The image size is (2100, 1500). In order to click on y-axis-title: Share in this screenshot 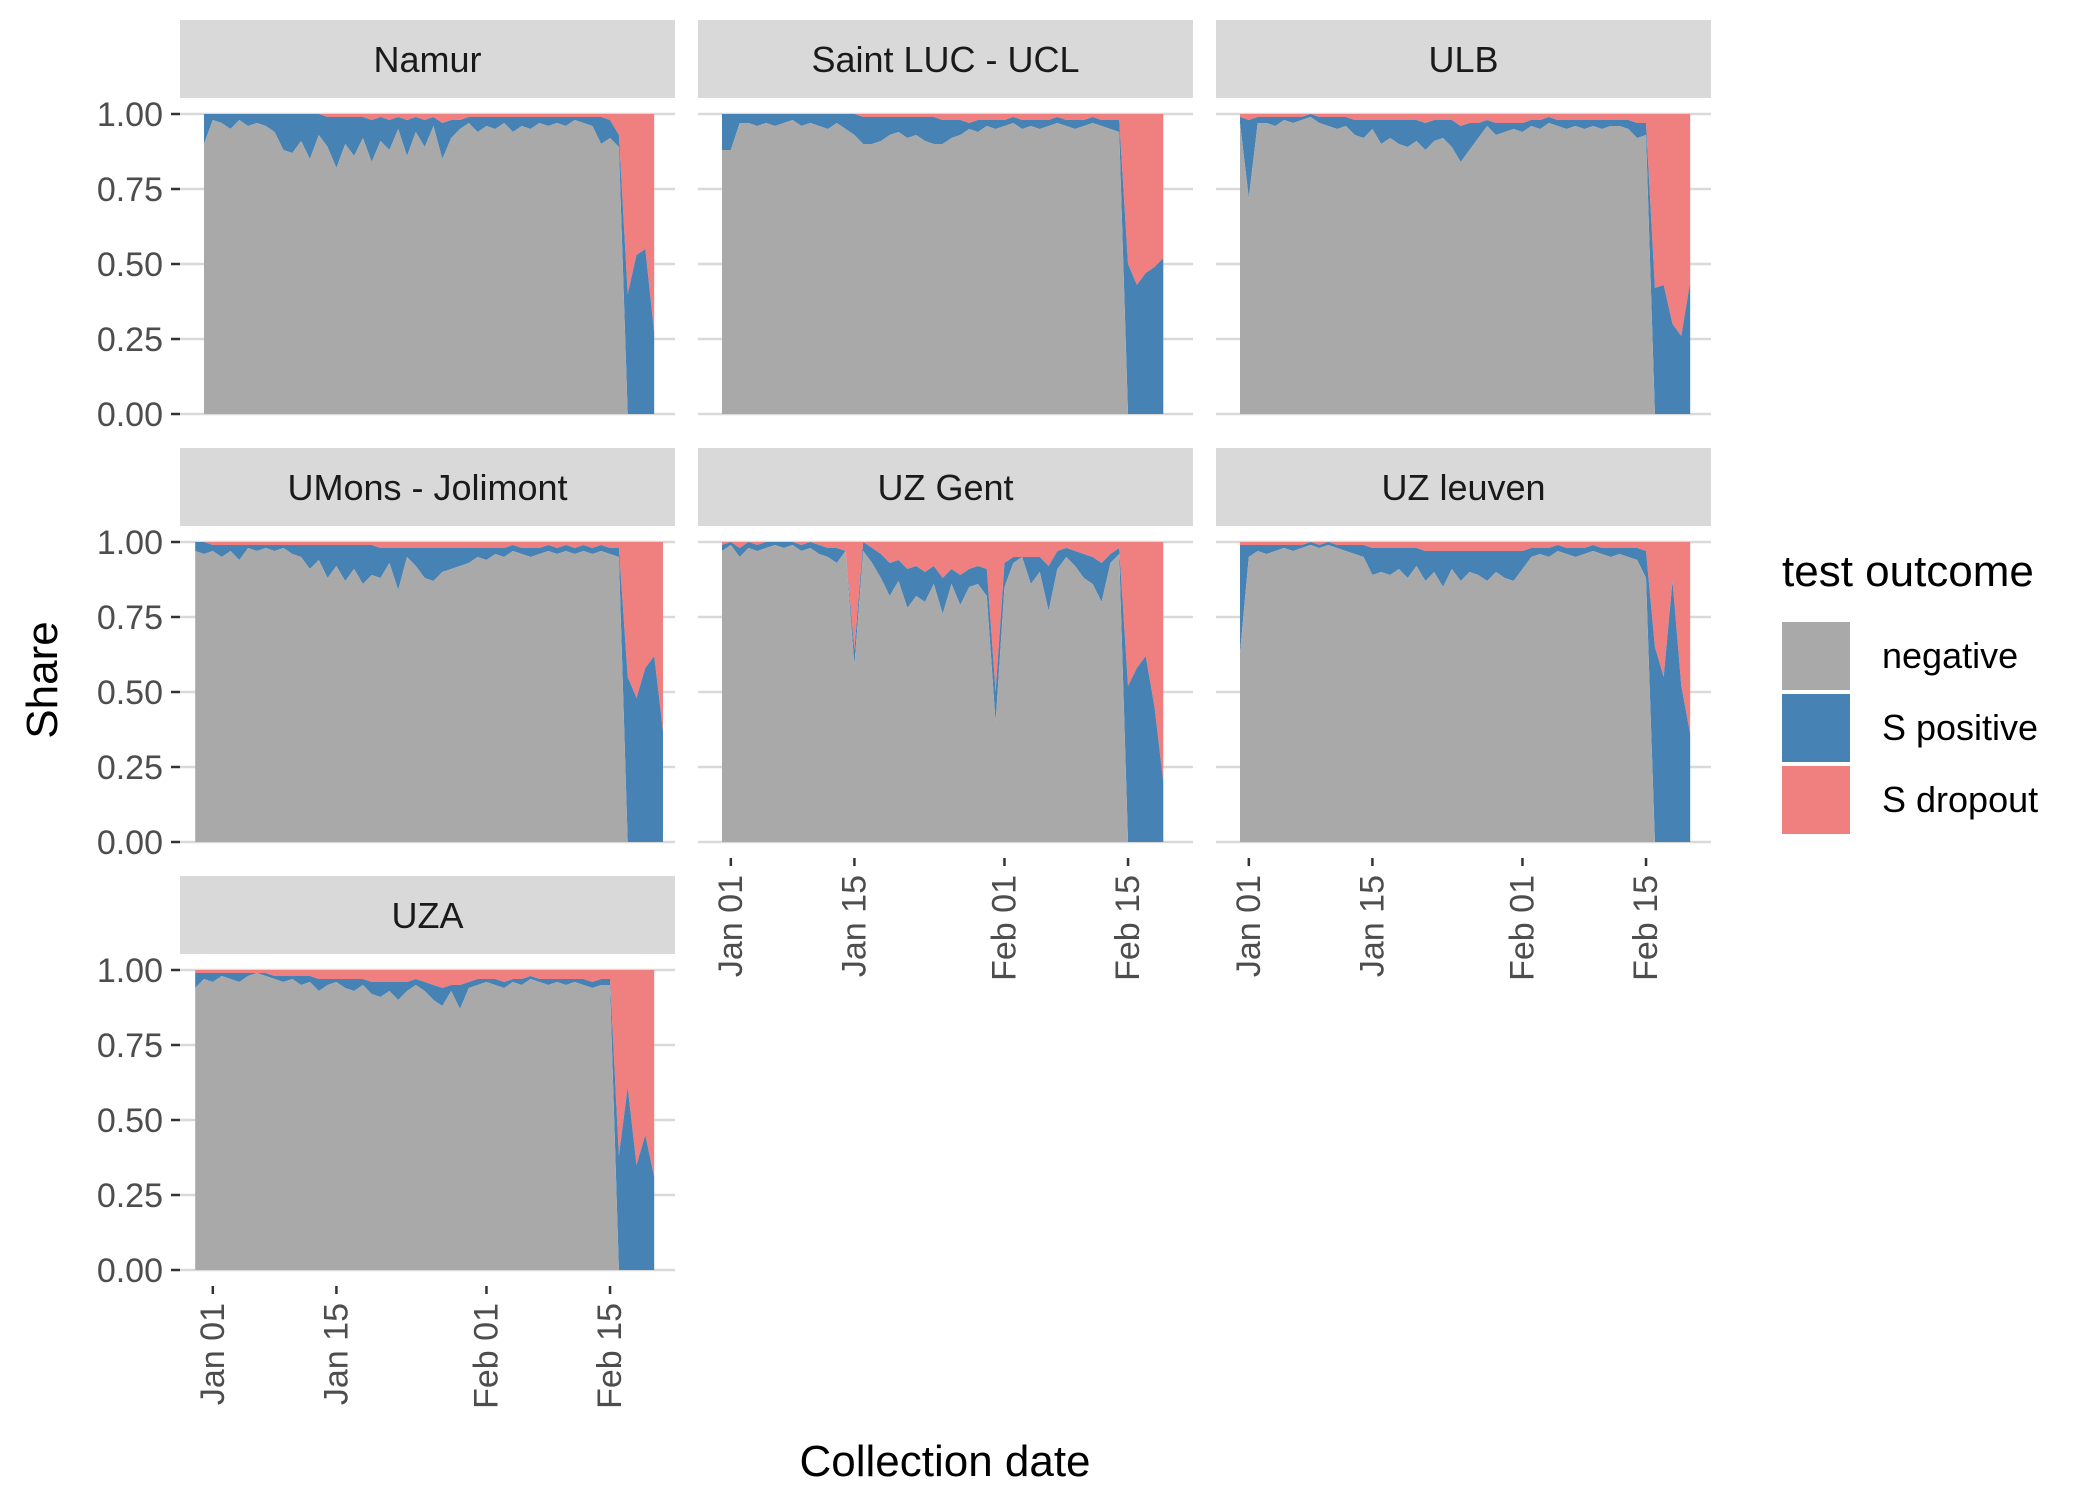, I will do `click(42, 679)`.